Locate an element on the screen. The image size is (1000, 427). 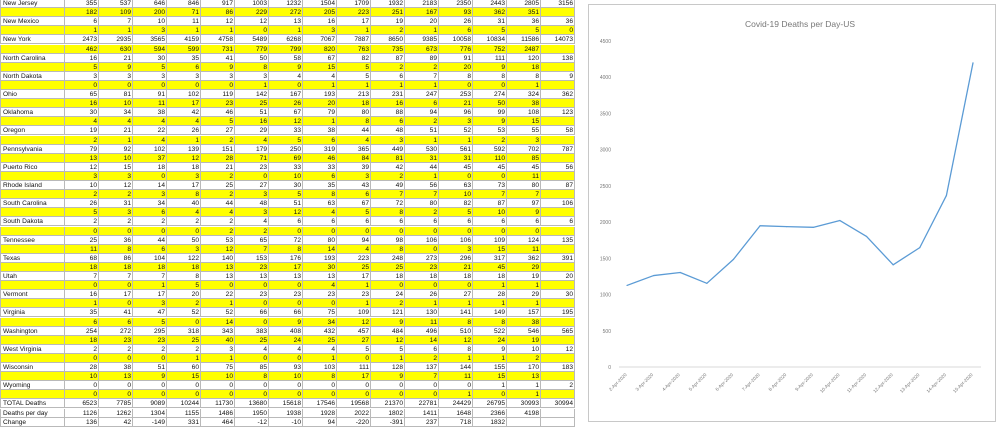
cell: 73 is located at coordinates (490, 185).